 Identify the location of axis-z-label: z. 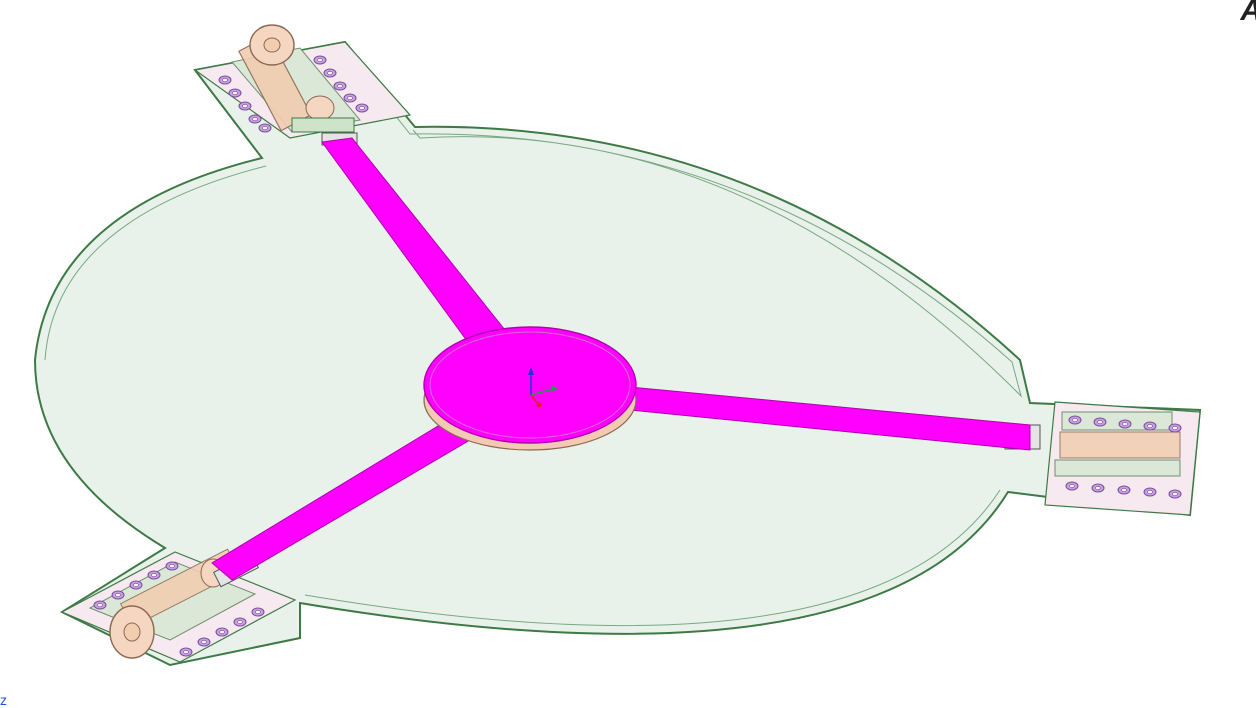
(3, 700).